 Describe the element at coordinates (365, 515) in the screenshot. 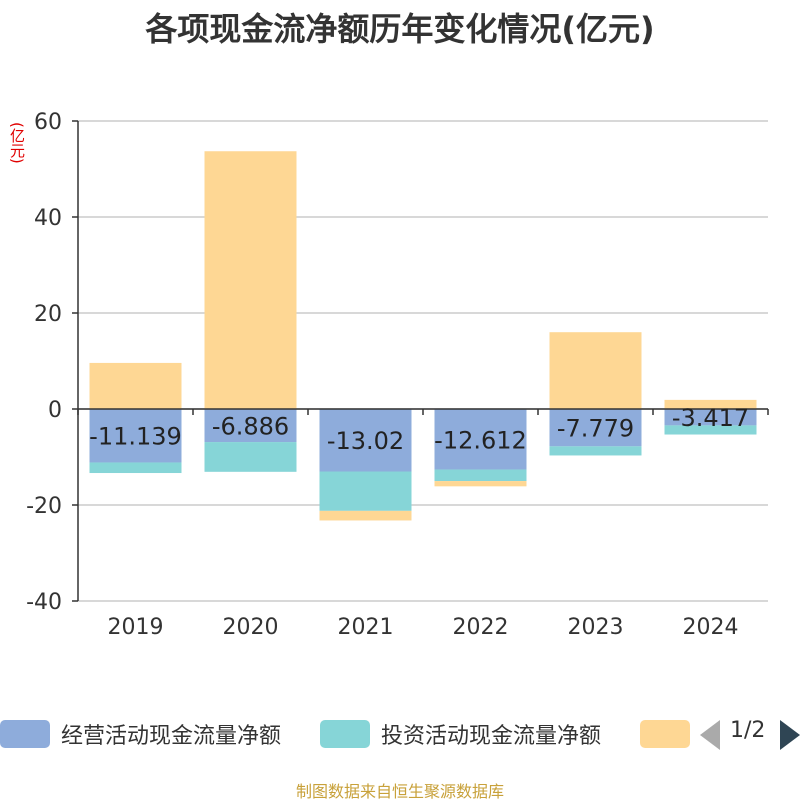

I see `bar-series2-2021` at that location.